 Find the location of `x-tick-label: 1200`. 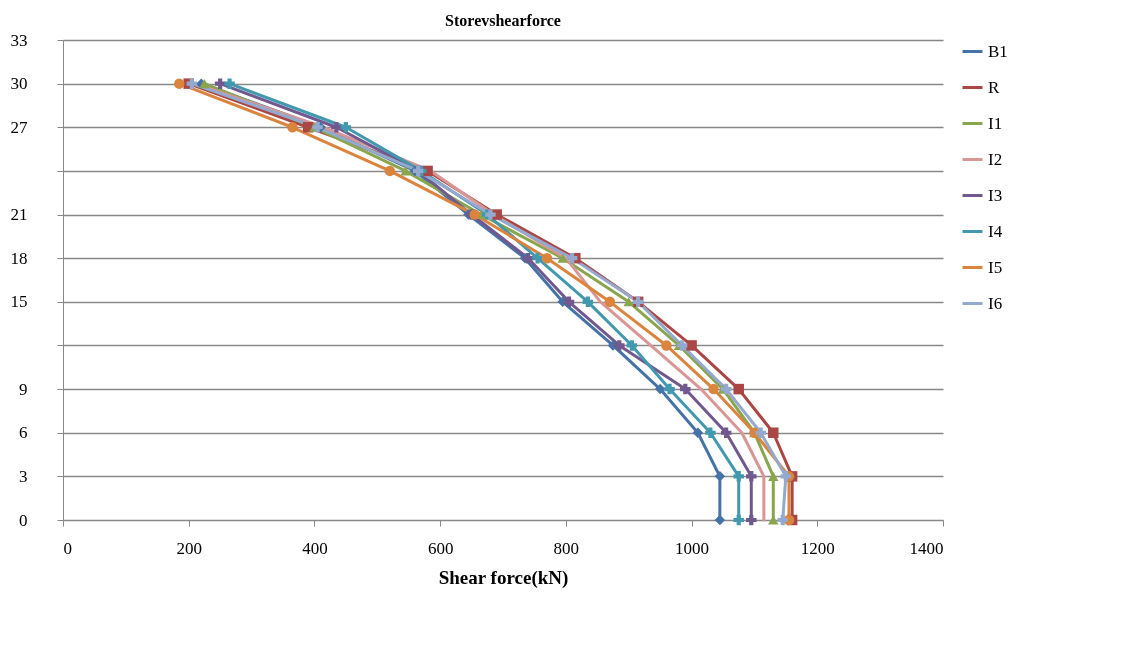

x-tick-label: 1200 is located at coordinates (817, 548).